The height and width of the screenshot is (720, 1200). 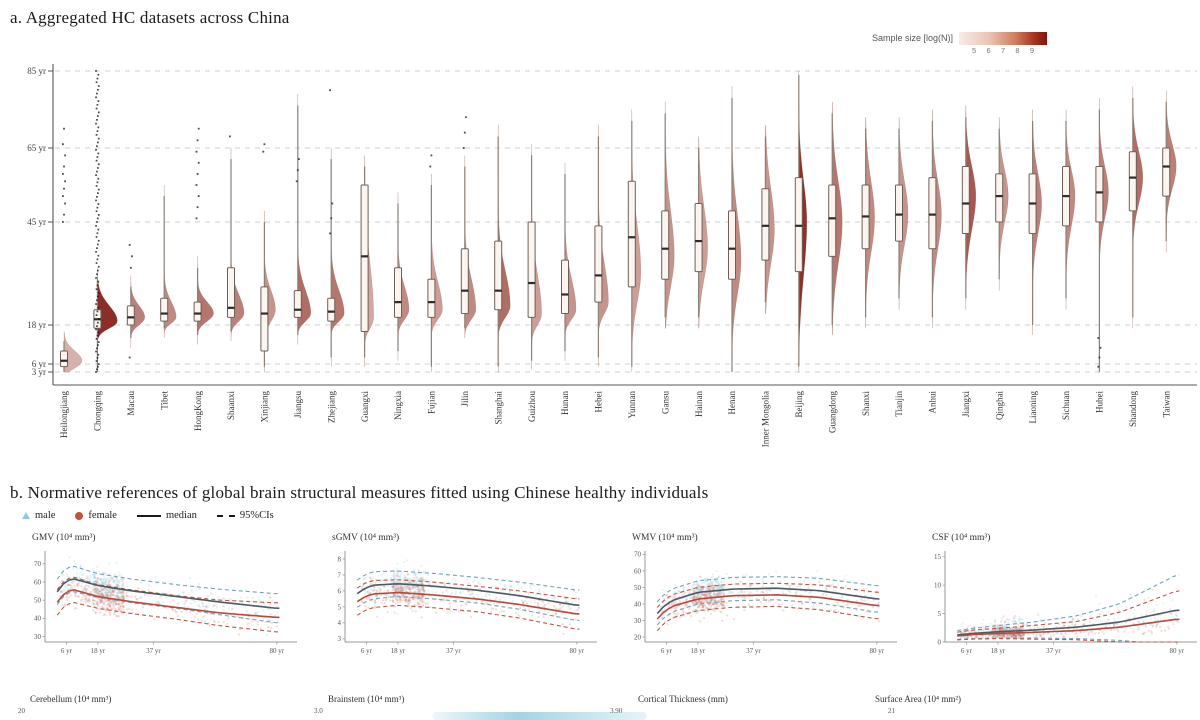 What do you see at coordinates (366, 699) in the screenshot?
I see `subplot-brainstem-title: Brainstem (10⁴ mm³)` at bounding box center [366, 699].